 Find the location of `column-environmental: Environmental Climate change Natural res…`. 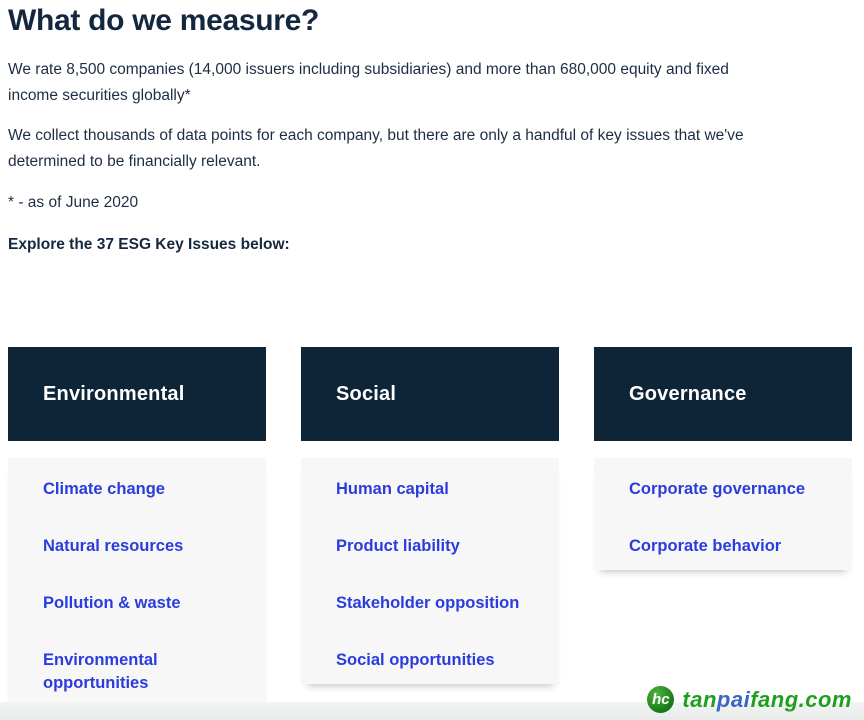

column-environmental: Environmental Climate change Natural res… is located at coordinates (137, 527).